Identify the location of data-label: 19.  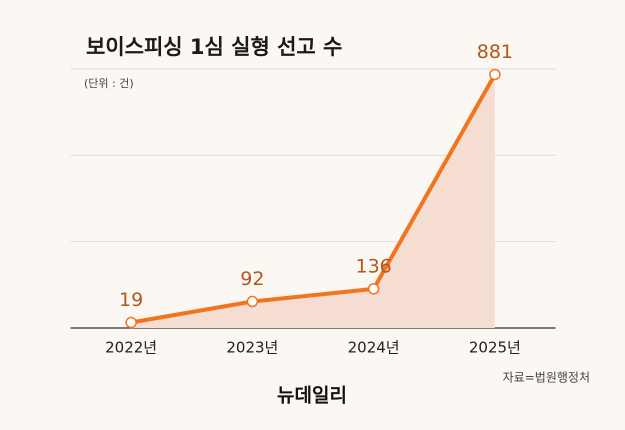
(131, 300).